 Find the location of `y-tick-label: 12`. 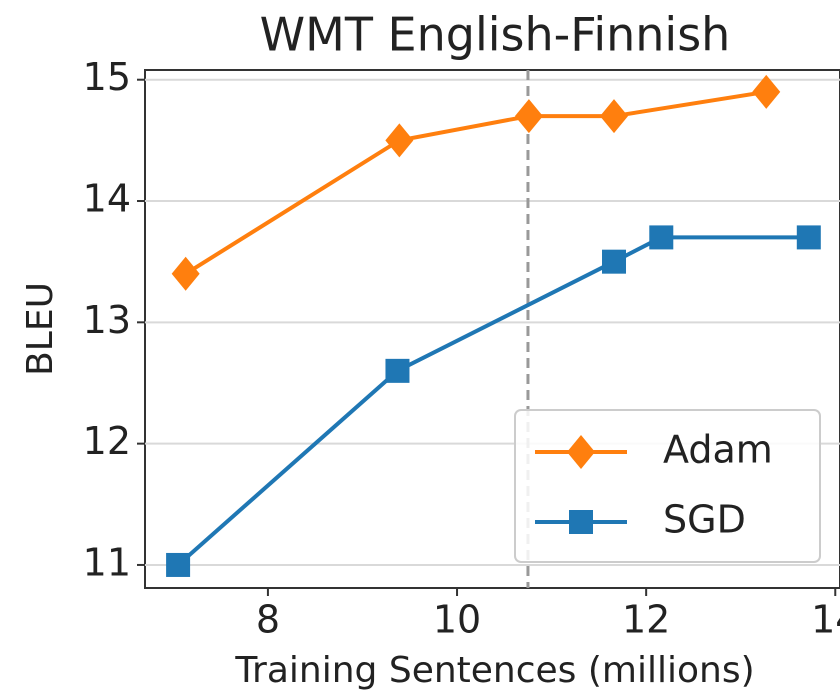

y-tick-label: 12 is located at coordinates (107, 441).